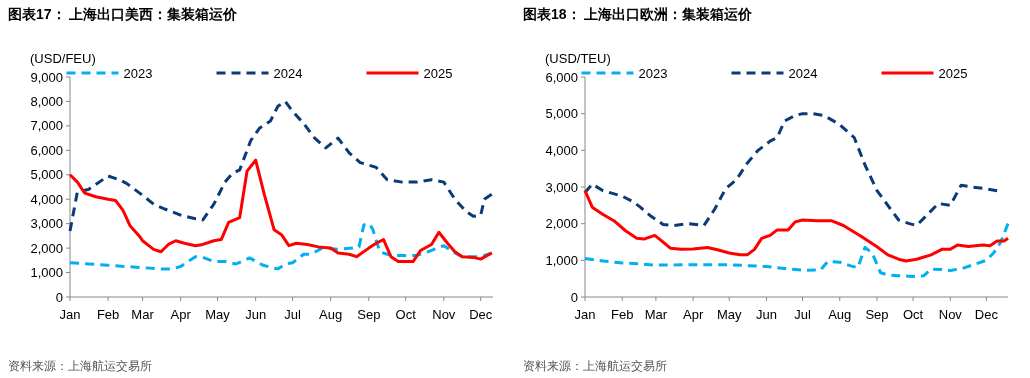 The height and width of the screenshot is (378, 1030). What do you see at coordinates (578, 58) in the screenshot?
I see `y-axis-title: (USD/TEU)` at bounding box center [578, 58].